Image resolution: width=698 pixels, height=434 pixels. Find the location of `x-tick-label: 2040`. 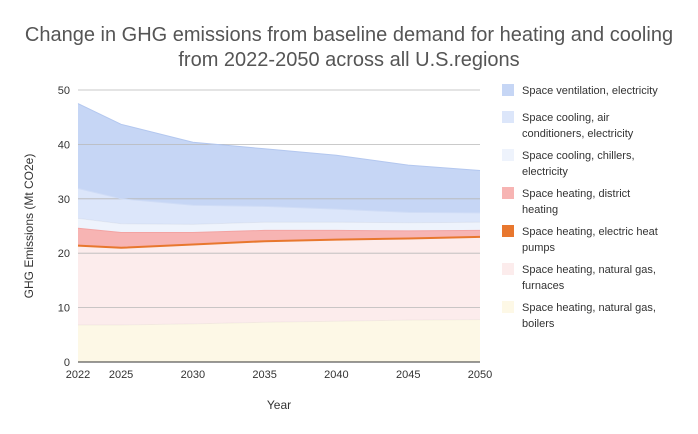

x-tick-label: 2040 is located at coordinates (336, 375).